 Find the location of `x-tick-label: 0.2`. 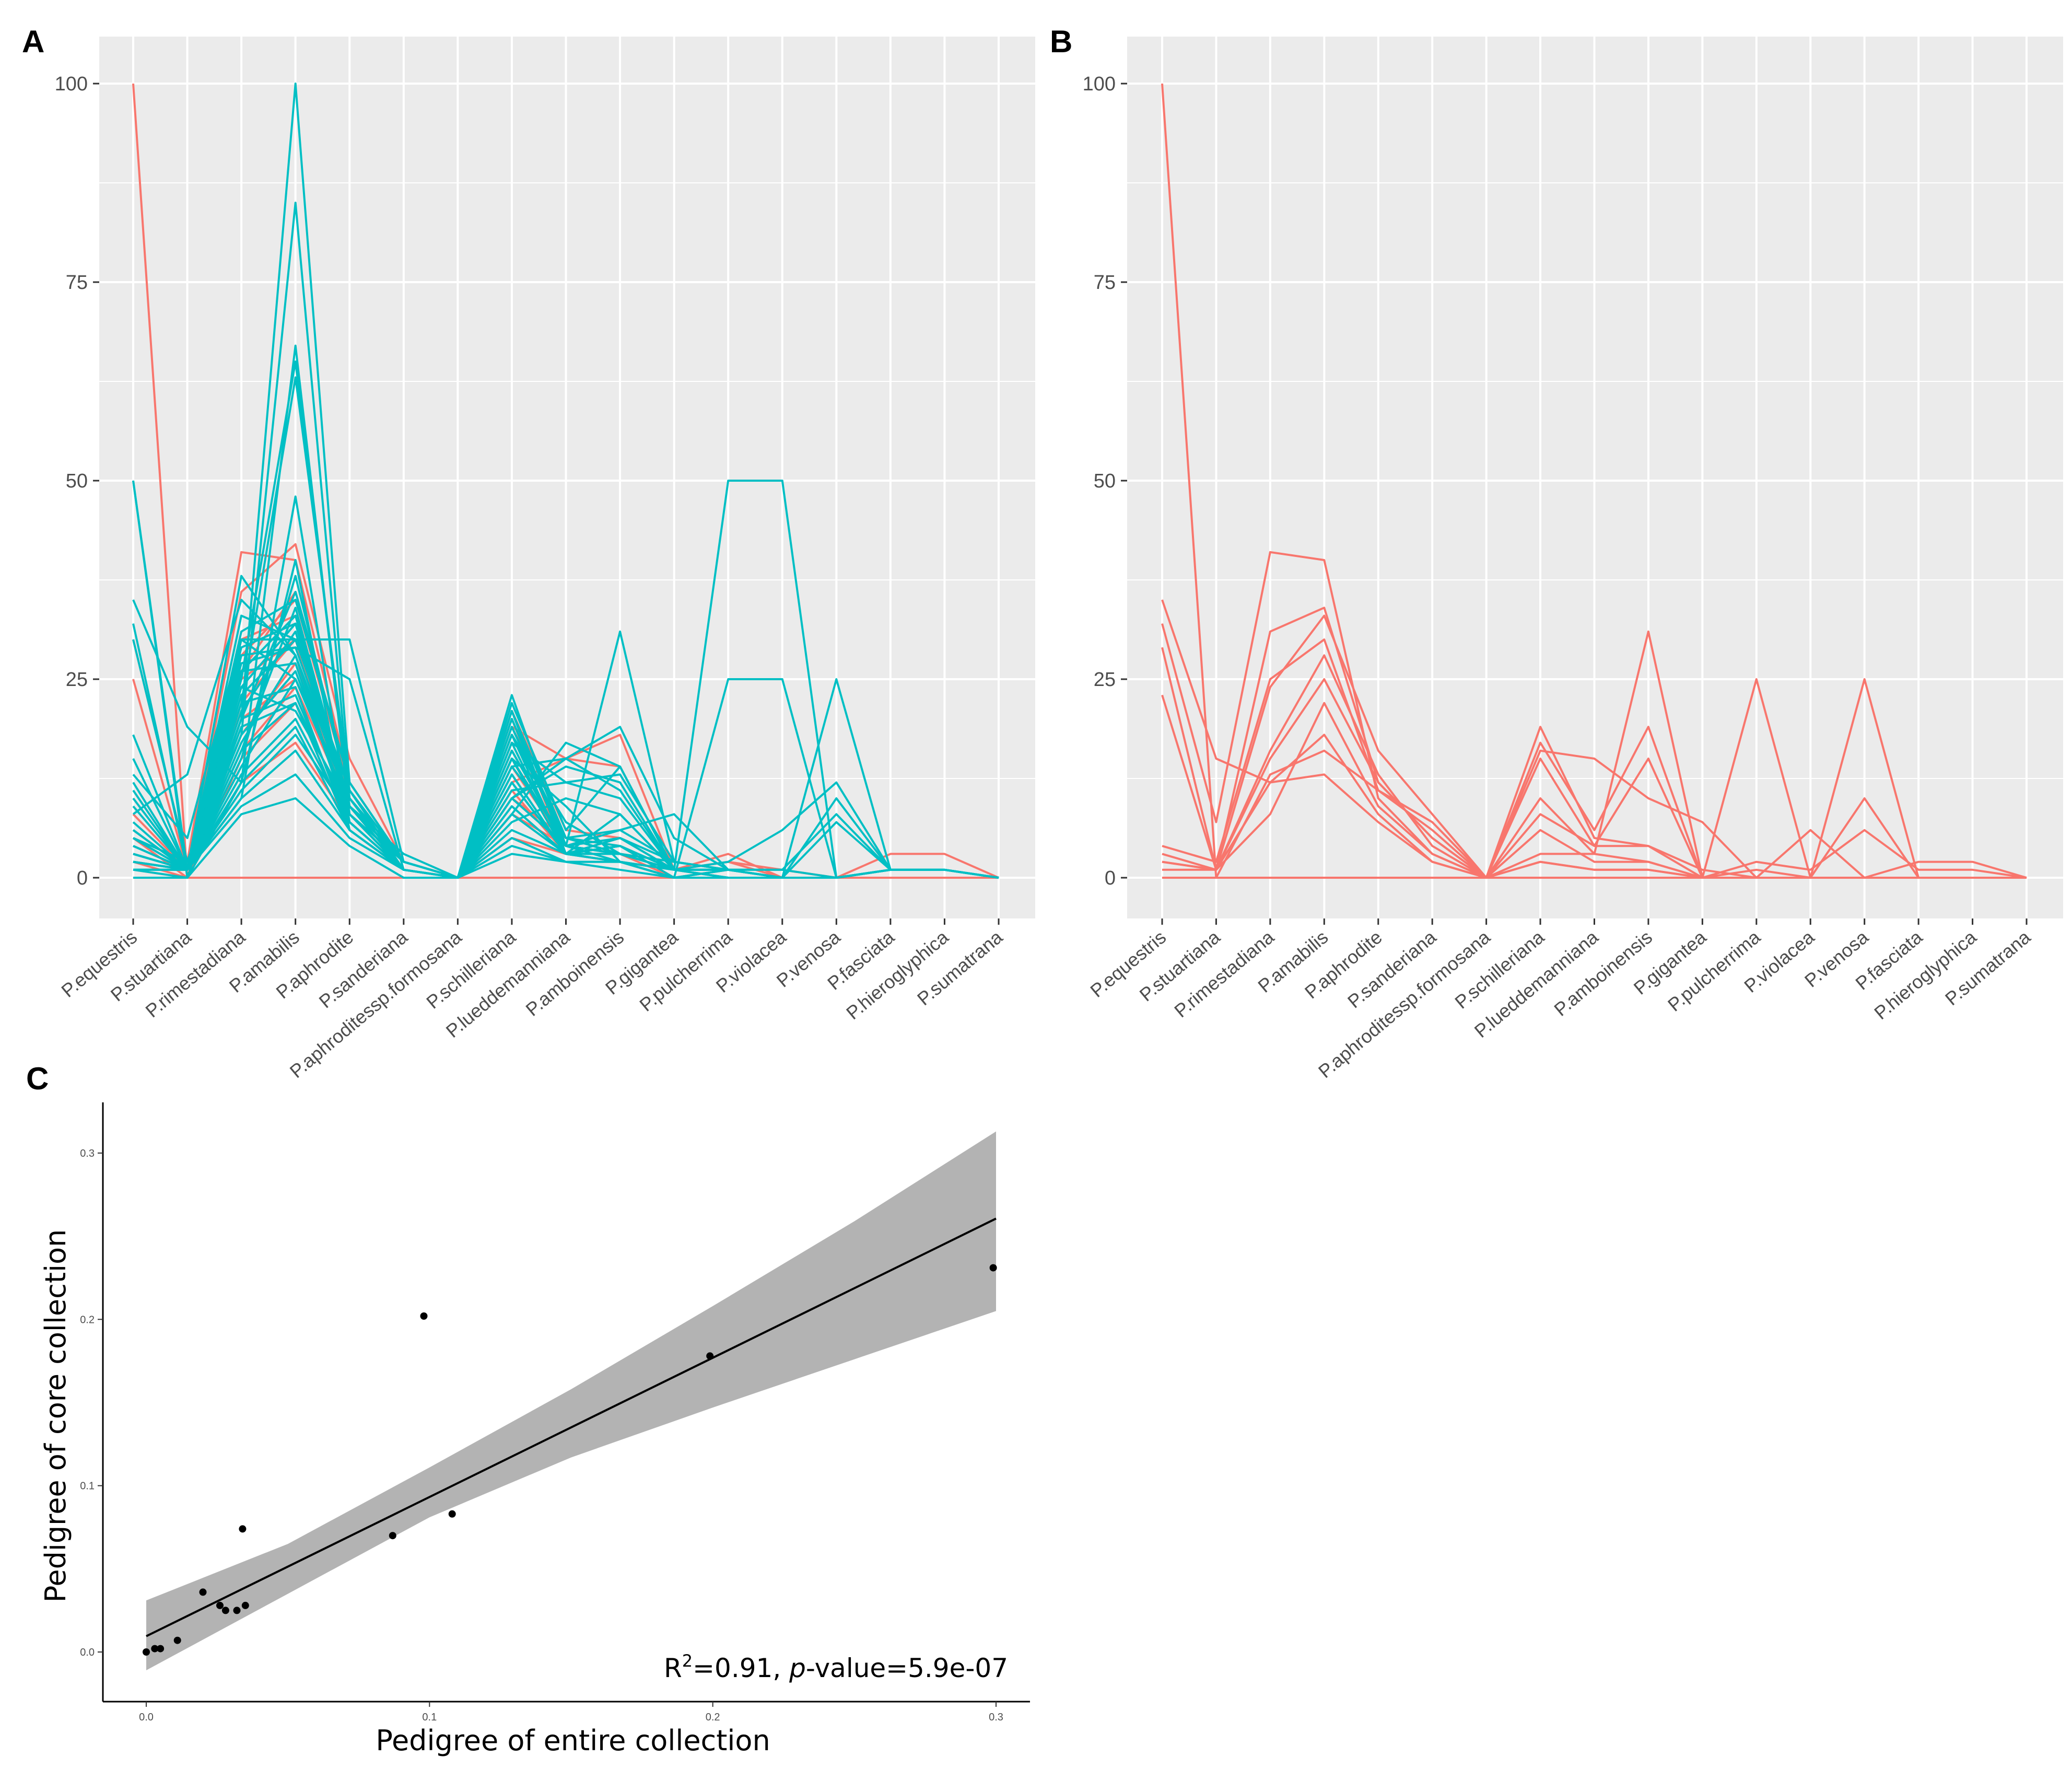

x-tick-label: 0.2 is located at coordinates (713, 1717).